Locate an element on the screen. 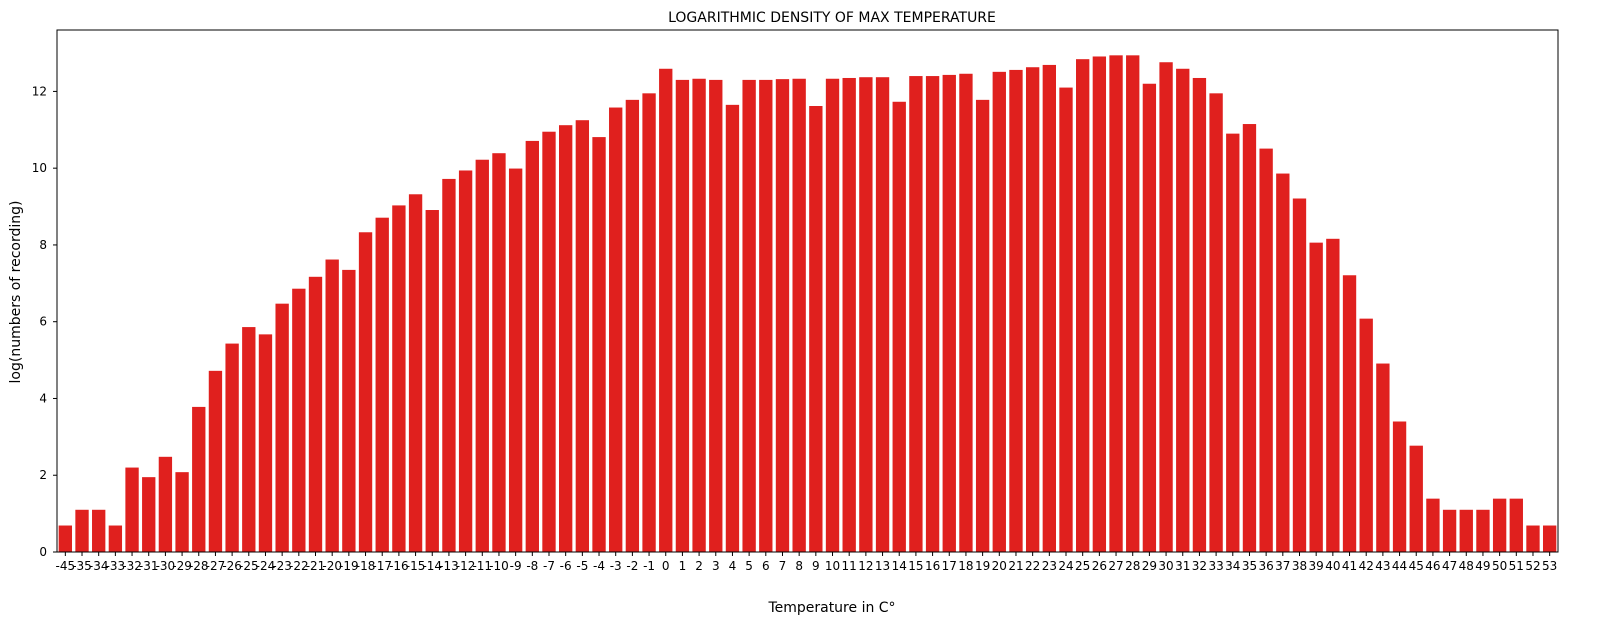 Image resolution: width=1618 pixels, height=627 pixels. x-tick-label: 25 is located at coordinates (1082, 566).